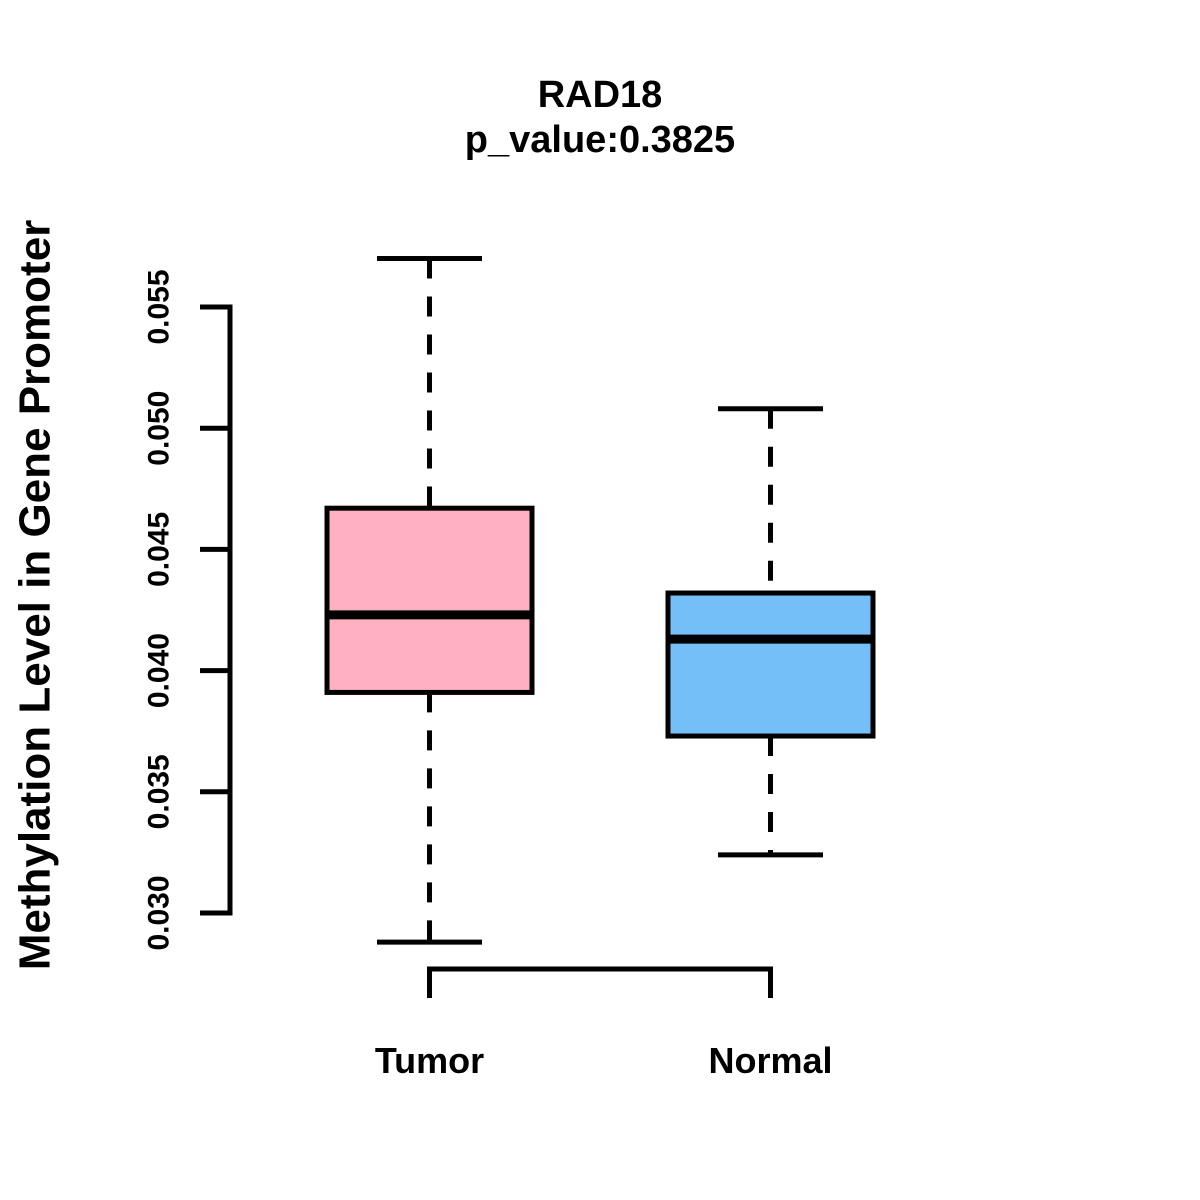  What do you see at coordinates (159, 670) in the screenshot?
I see `y-tick-label: 0.040` at bounding box center [159, 670].